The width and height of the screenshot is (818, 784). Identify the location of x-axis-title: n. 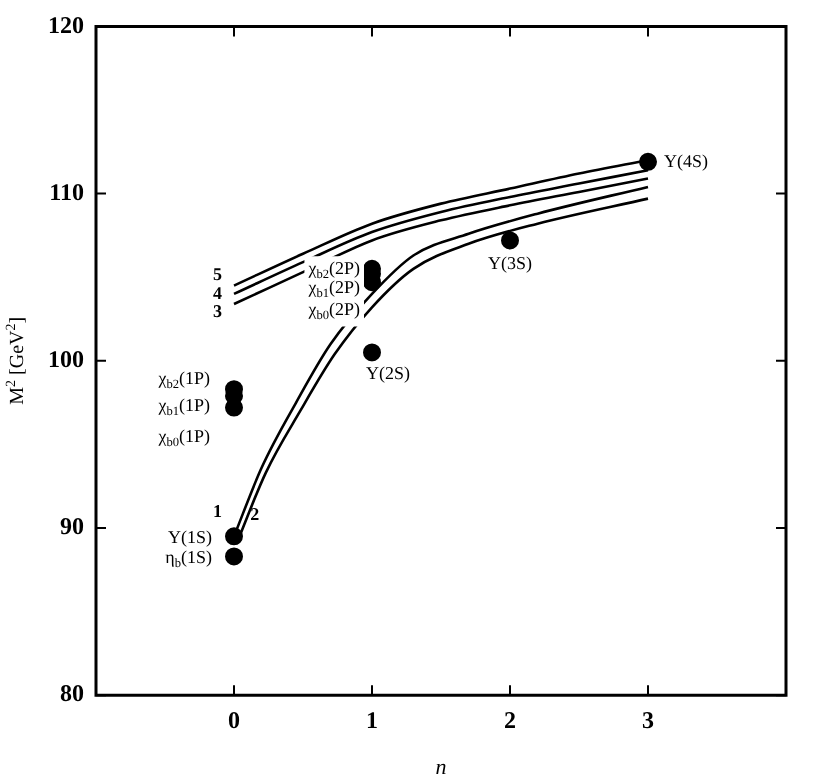
(441, 767).